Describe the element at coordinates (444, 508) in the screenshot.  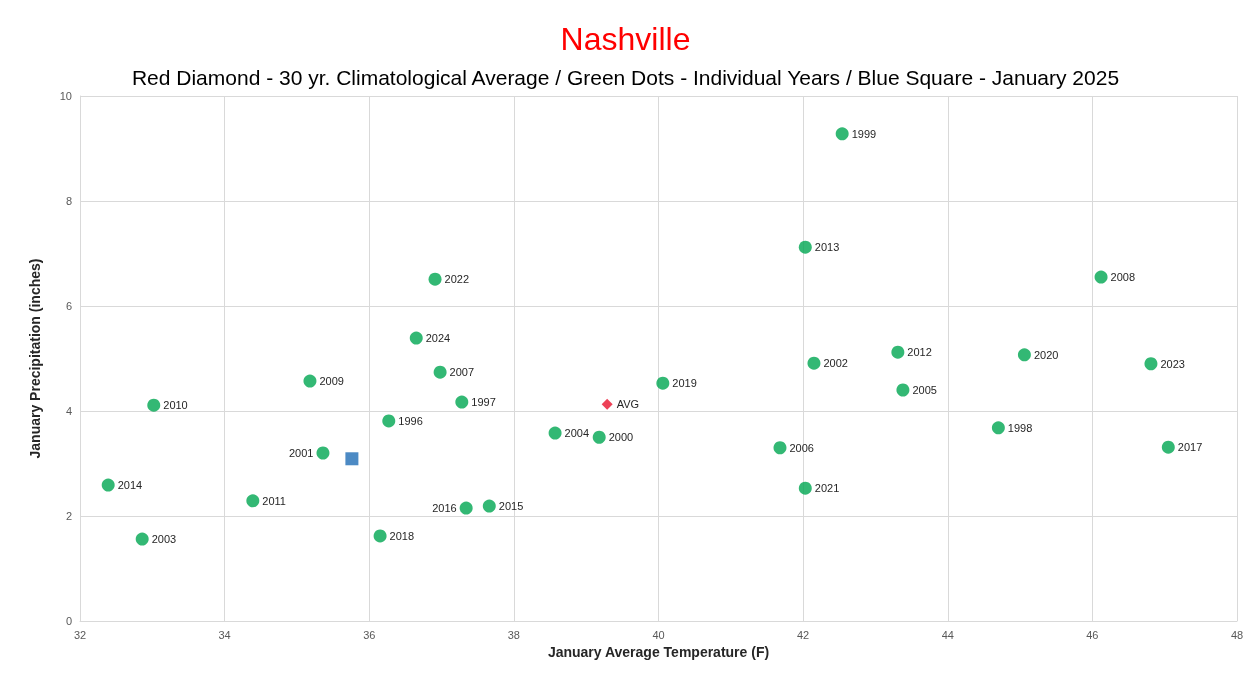
I see `annotation: 2016` at that location.